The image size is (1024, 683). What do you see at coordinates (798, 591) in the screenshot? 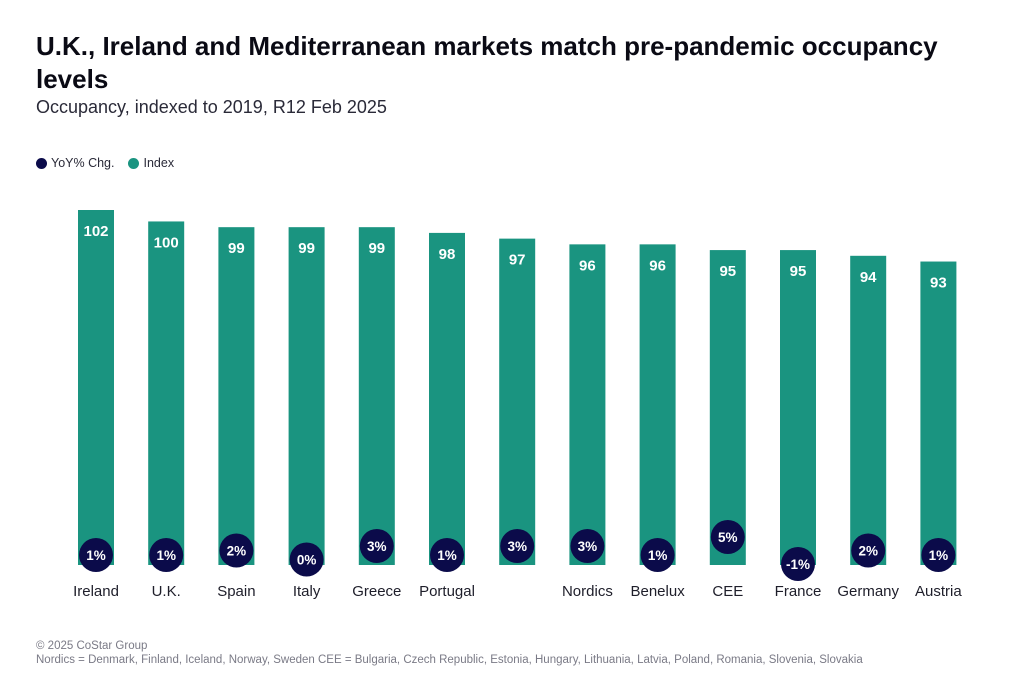
I see `category-label: France` at bounding box center [798, 591].